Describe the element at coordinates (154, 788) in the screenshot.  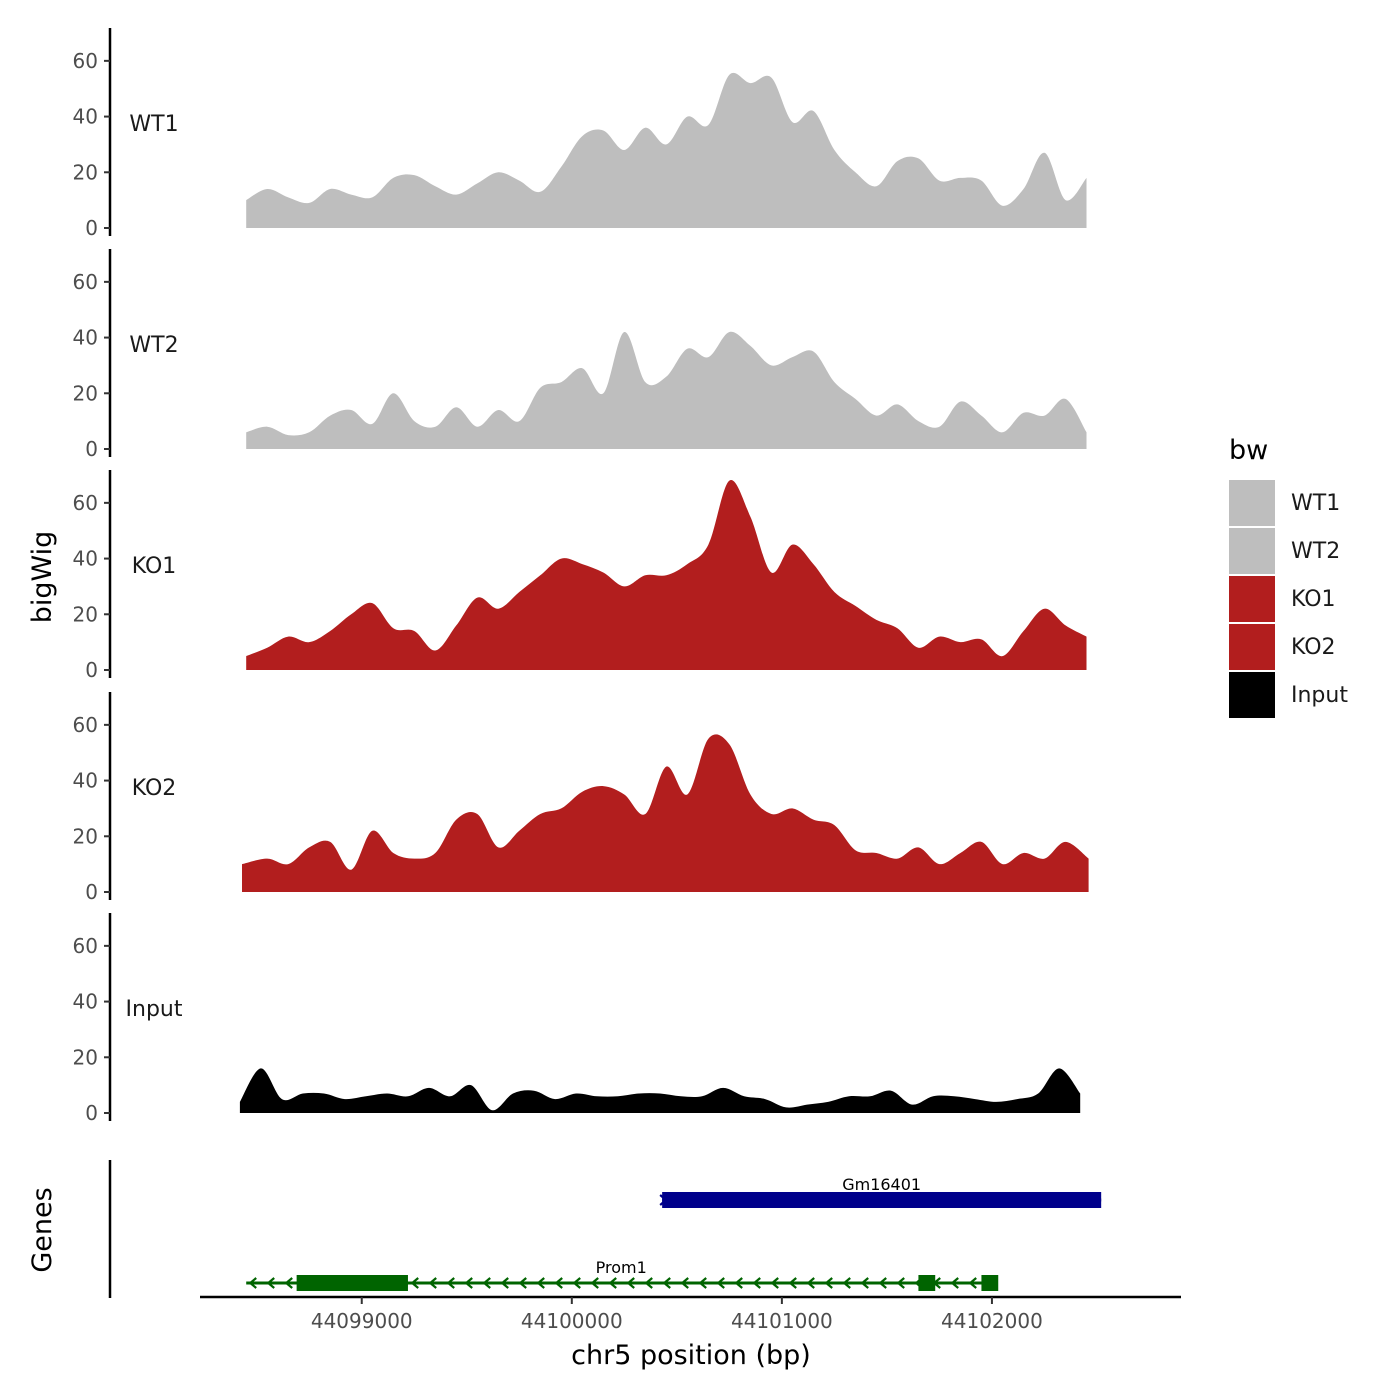
I see `track-label-ko2: KO2` at that location.